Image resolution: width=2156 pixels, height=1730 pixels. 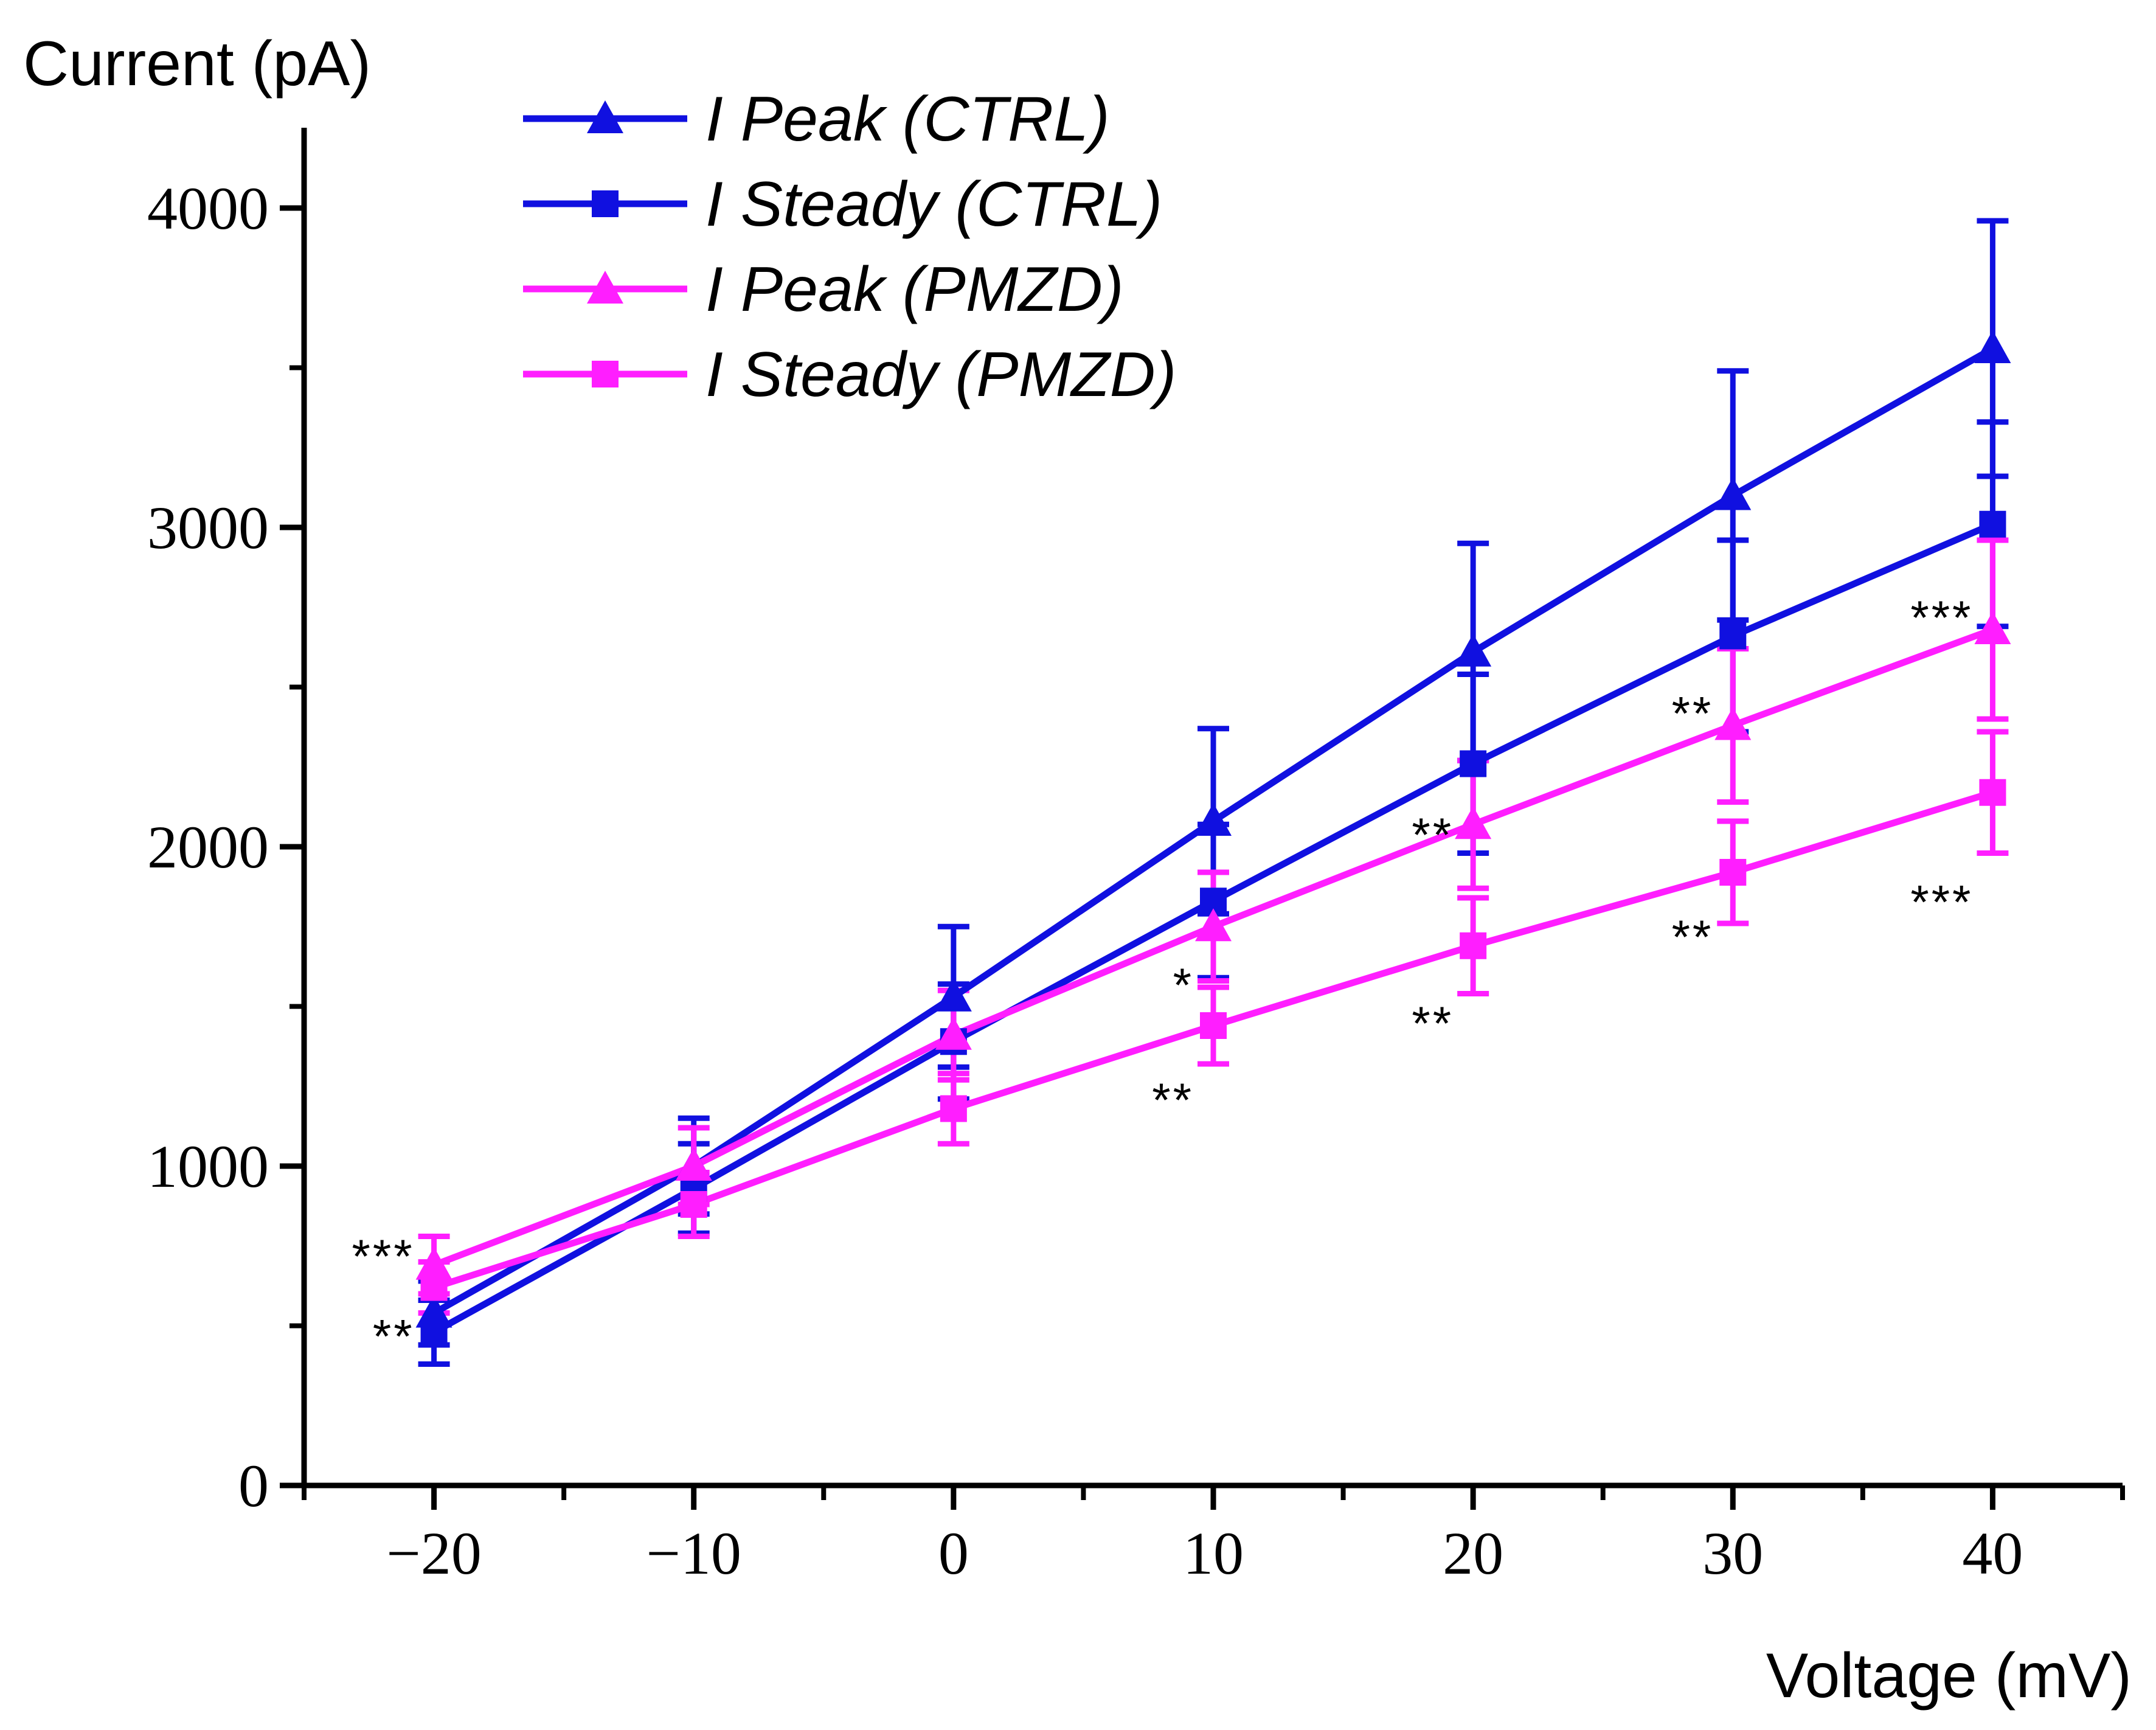 What do you see at coordinates (208, 1166) in the screenshot?
I see `y-tick-label: 1000` at bounding box center [208, 1166].